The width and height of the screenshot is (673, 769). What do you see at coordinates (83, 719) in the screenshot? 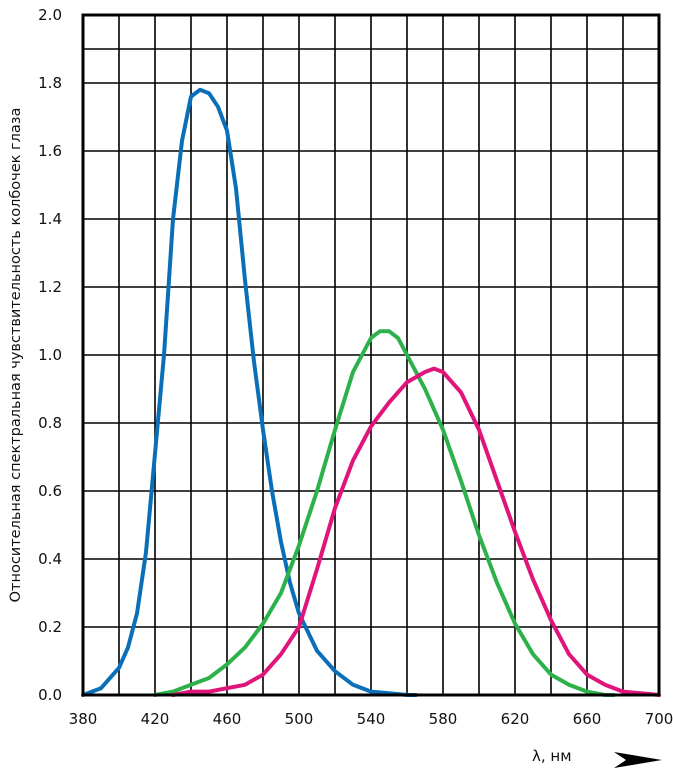
I see `x-tick-label: 380` at bounding box center [83, 719].